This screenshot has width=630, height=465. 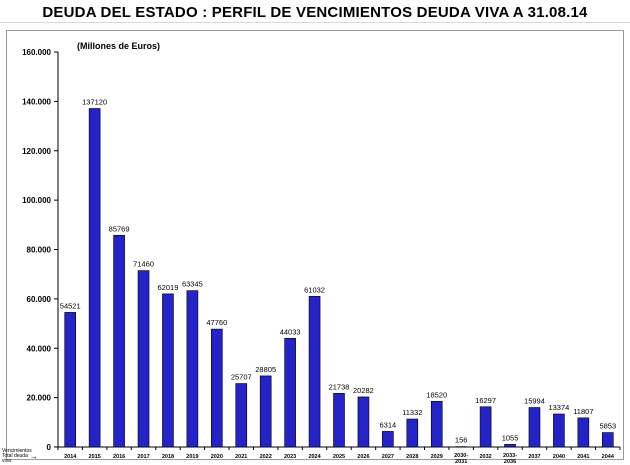 What do you see at coordinates (17, 456) in the screenshot?
I see `legend-note: Vencimientos Total deuda viva` at bounding box center [17, 456].